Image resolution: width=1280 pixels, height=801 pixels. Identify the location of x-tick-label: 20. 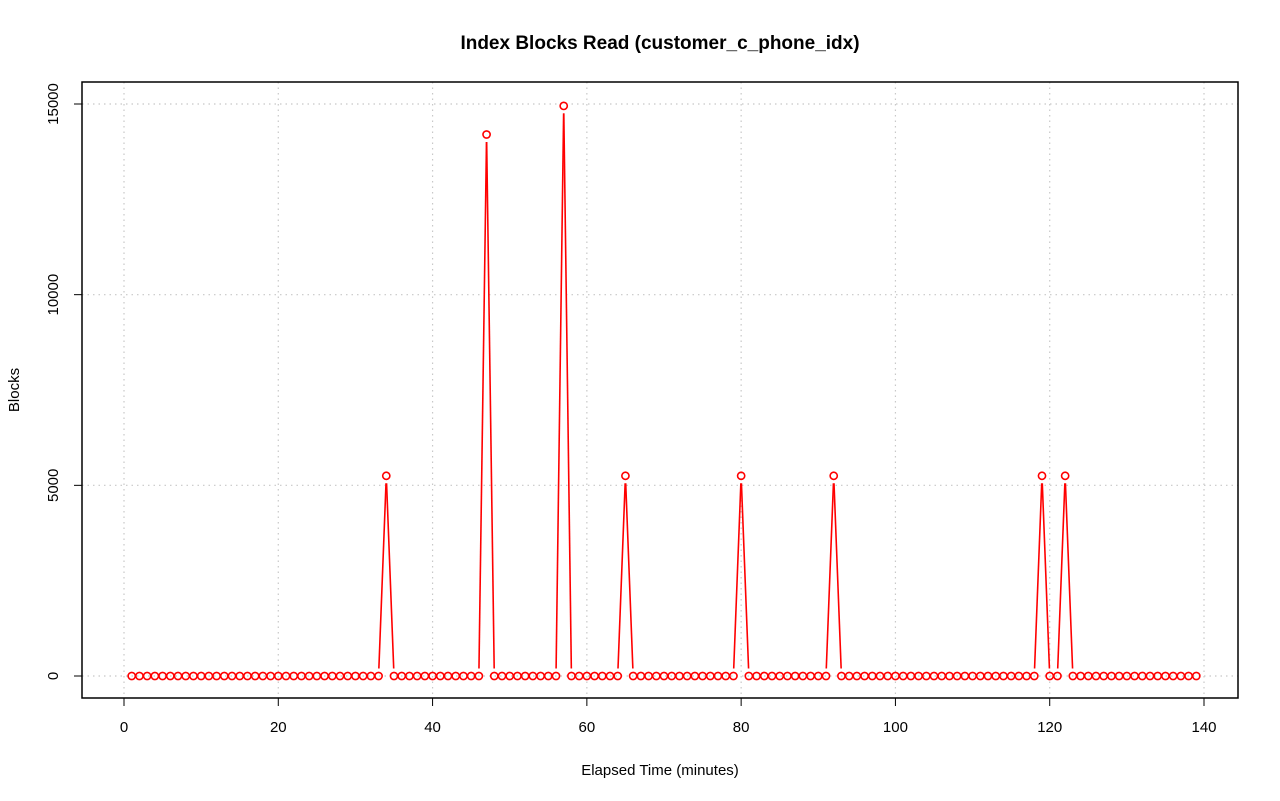
(278, 727).